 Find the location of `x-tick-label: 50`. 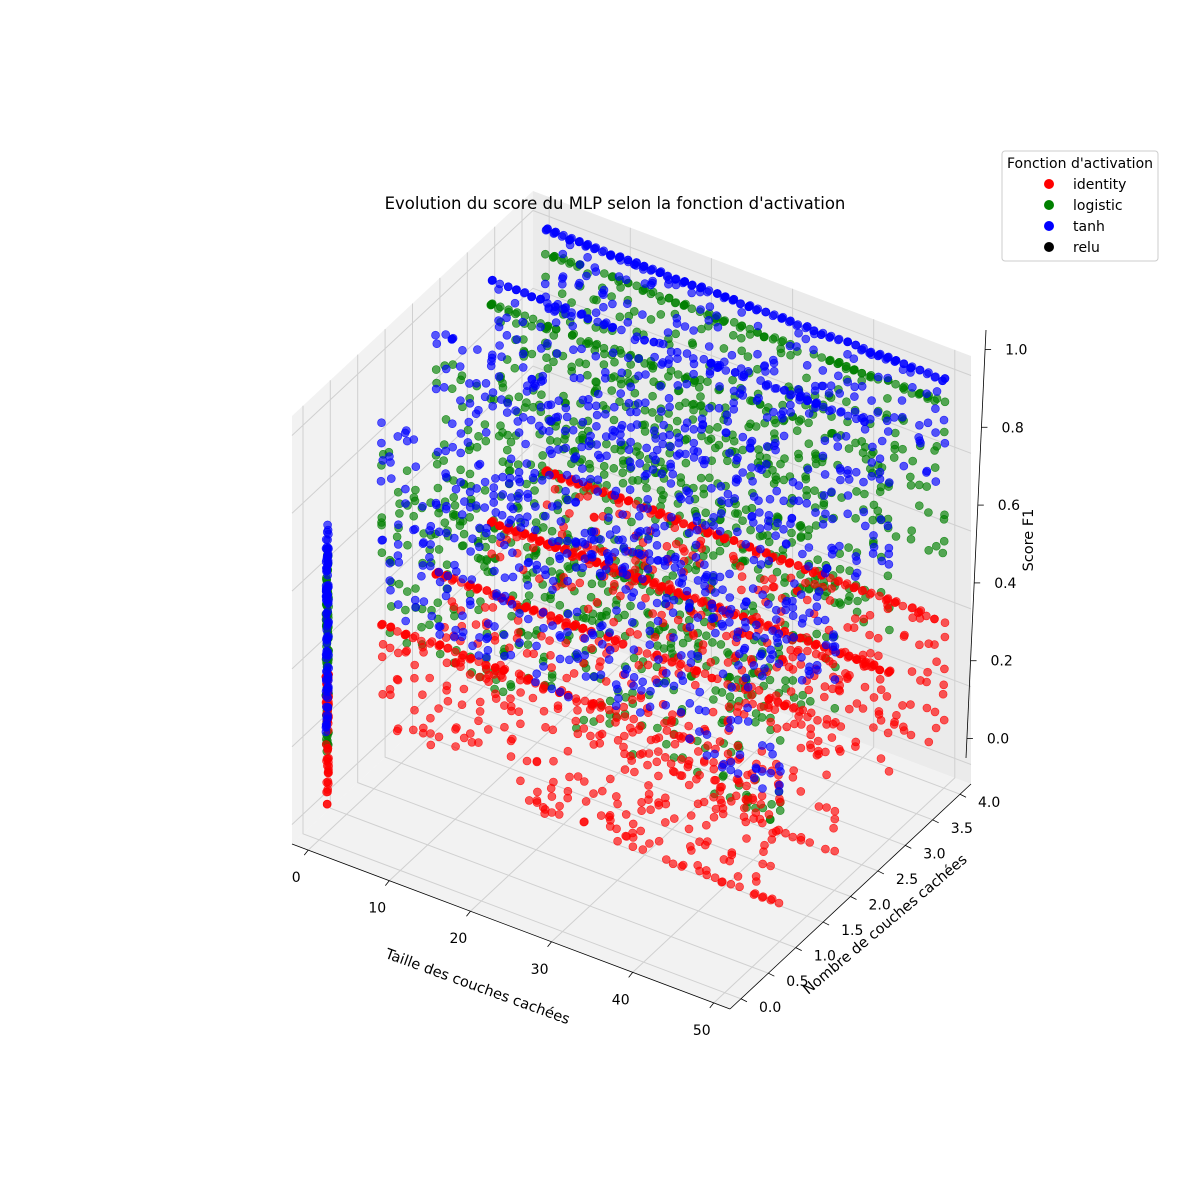

x-tick-label: 50 is located at coordinates (702, 1031).